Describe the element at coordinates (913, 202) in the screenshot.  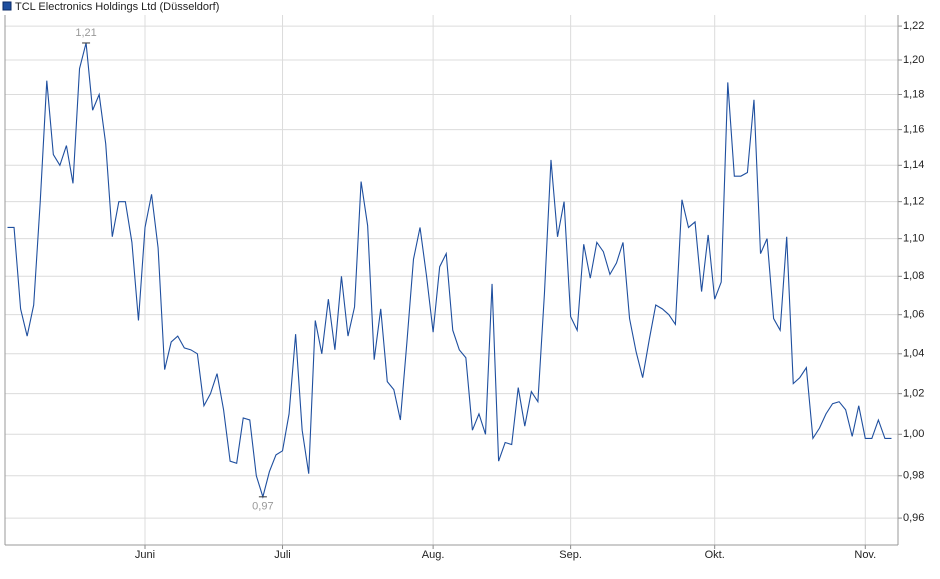
I see `y-tick-label: 1,12` at that location.